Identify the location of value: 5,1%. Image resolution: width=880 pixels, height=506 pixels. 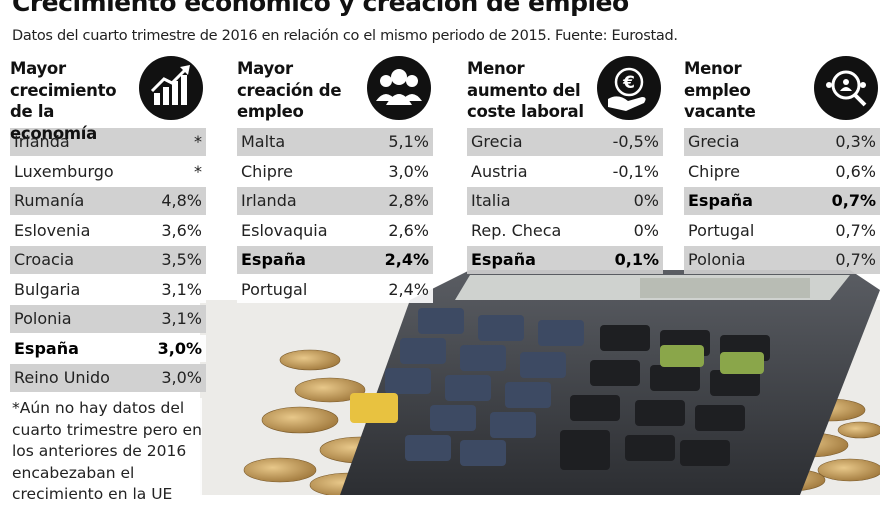
(408, 142).